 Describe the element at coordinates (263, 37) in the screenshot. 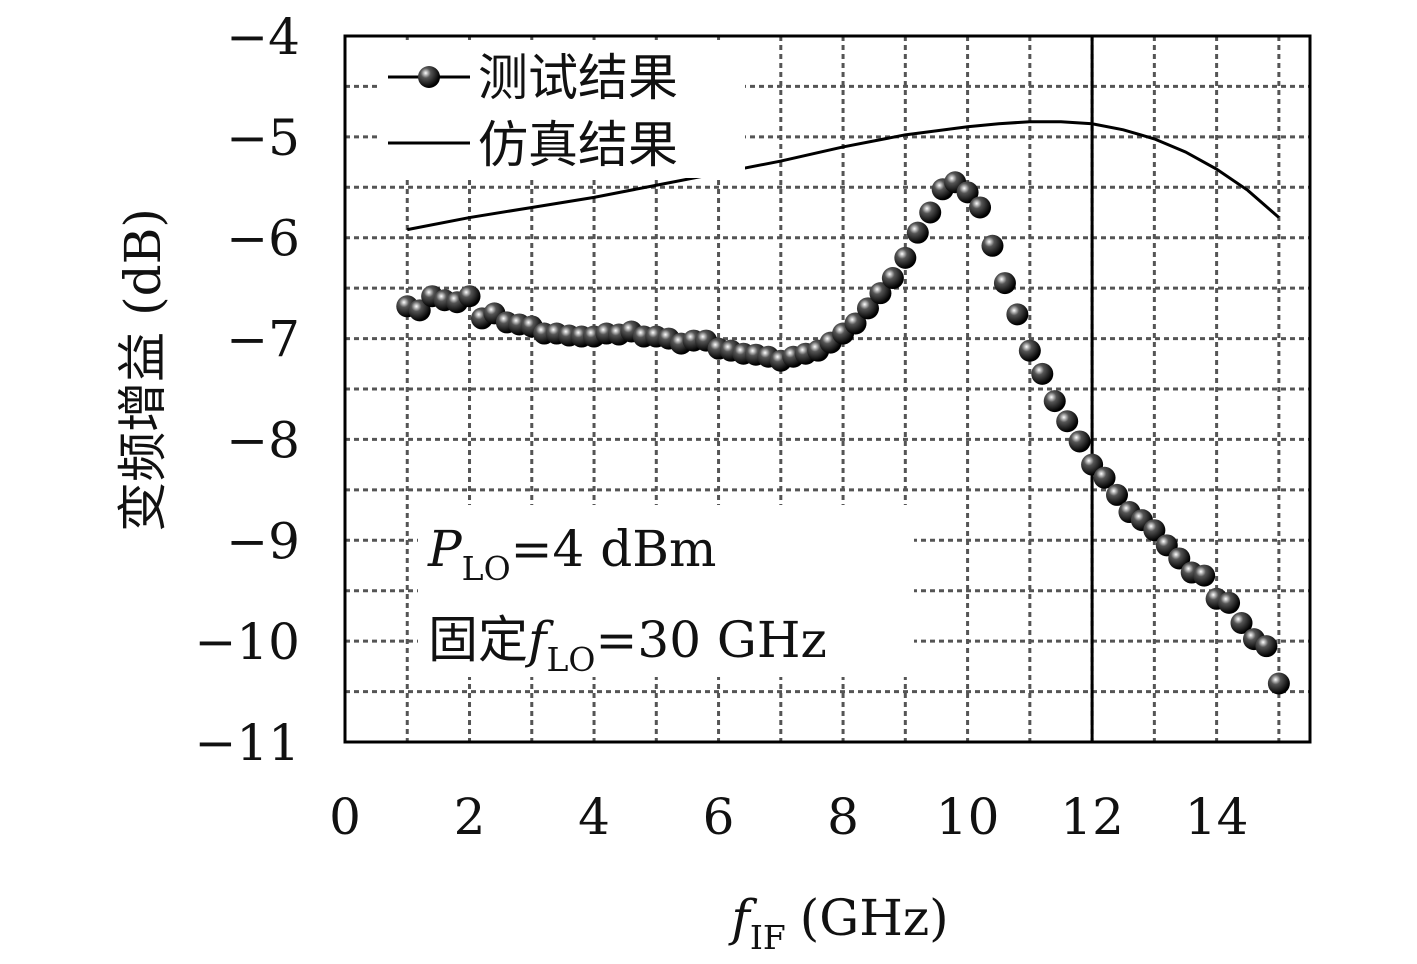

I see `y-tick-label: −4` at that location.